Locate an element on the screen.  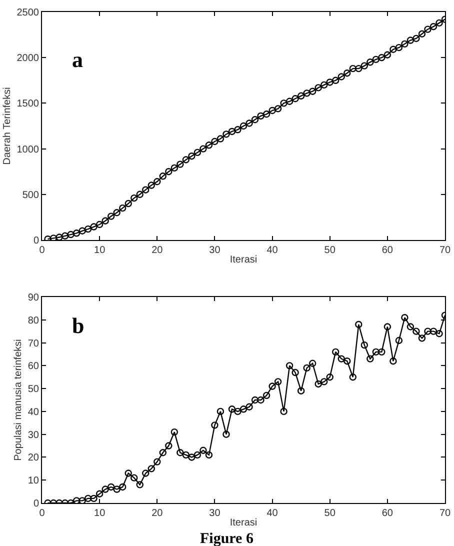
y-tick-label: 70 is located at coordinates (34, 344).